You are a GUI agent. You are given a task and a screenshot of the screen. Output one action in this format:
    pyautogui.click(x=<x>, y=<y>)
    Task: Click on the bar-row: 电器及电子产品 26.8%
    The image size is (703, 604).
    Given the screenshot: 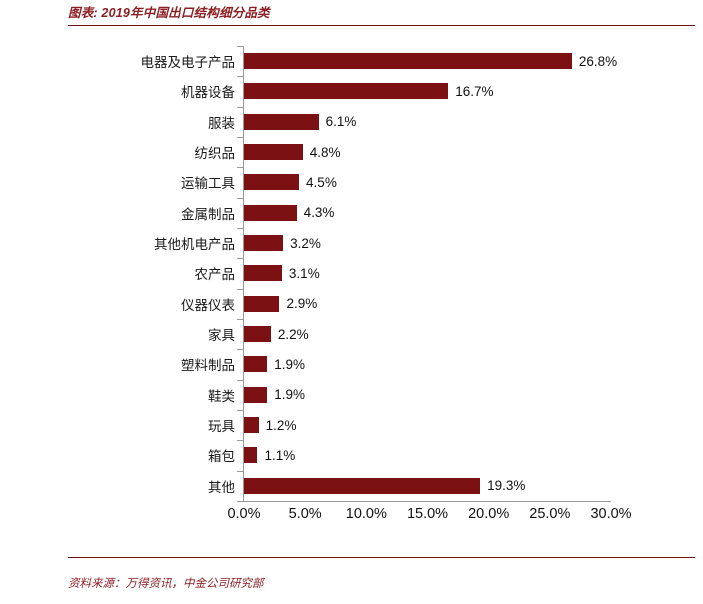 What is the action you would take?
    pyautogui.click(x=351, y=61)
    